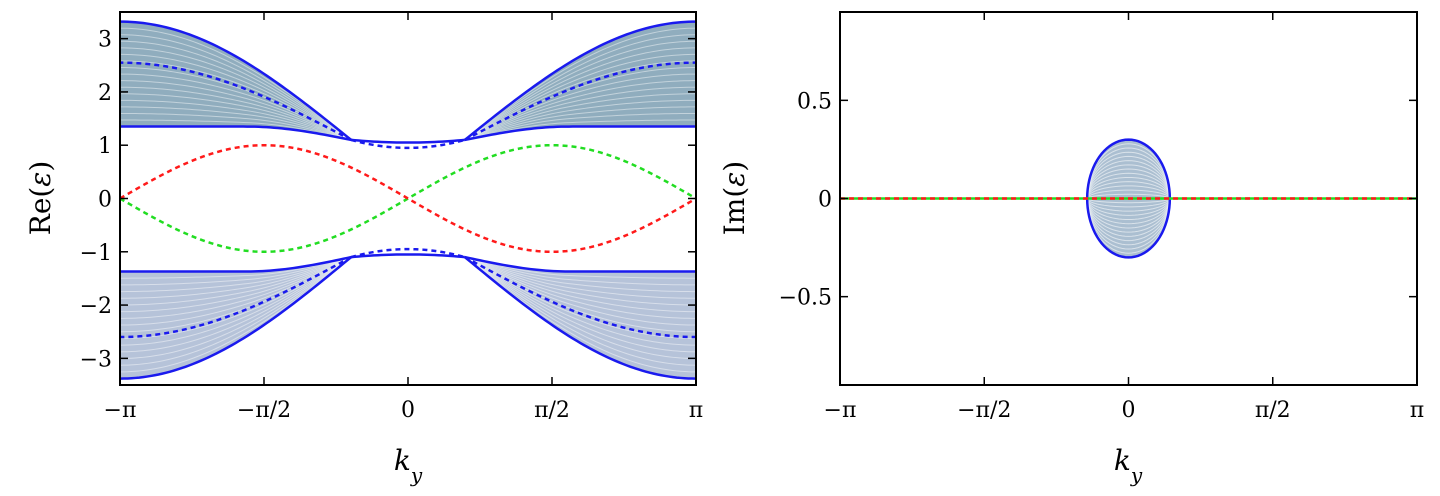 Image resolution: width=1440 pixels, height=496 pixels. I want to click on left-y-tick-label: 1, so click(105, 146).